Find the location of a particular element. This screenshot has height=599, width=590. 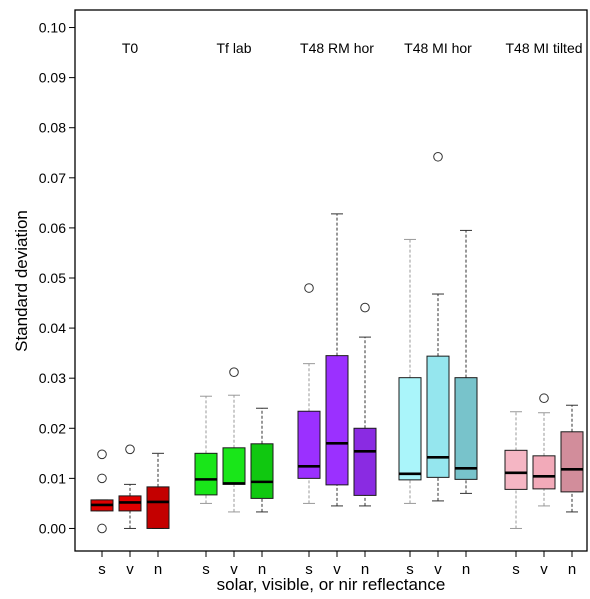

group-label: Tf lab is located at coordinates (233, 48).